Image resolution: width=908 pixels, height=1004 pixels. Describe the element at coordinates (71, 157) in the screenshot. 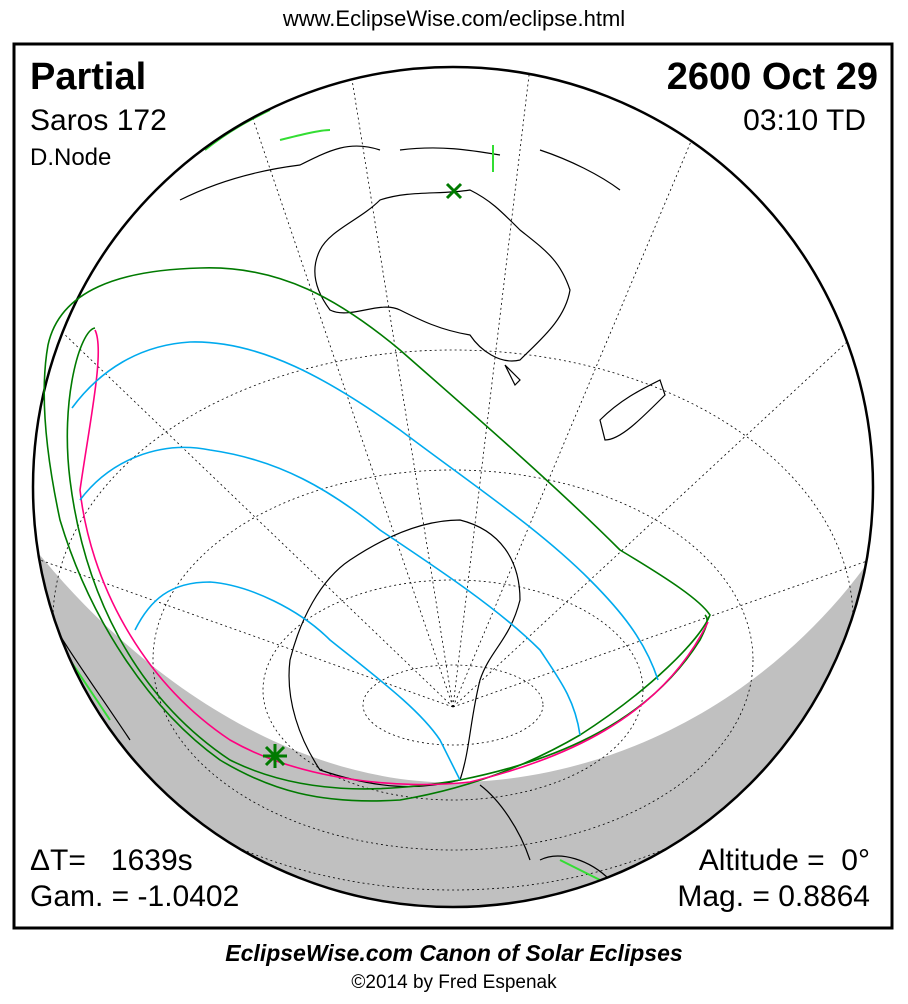

I see `node: D.Node` at that location.